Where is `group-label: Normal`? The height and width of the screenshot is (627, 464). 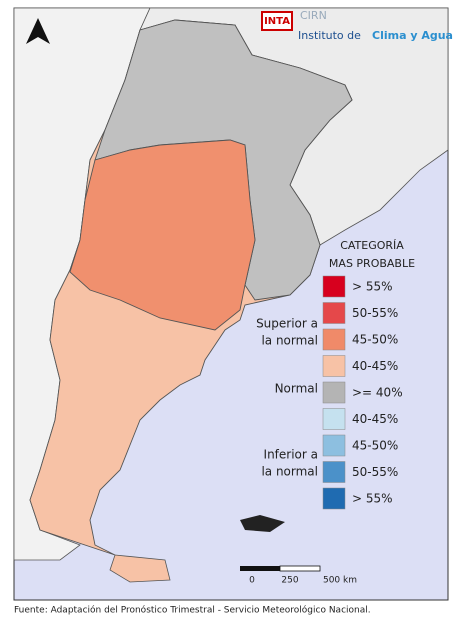
group-label: Normal is located at coordinates (296, 389).